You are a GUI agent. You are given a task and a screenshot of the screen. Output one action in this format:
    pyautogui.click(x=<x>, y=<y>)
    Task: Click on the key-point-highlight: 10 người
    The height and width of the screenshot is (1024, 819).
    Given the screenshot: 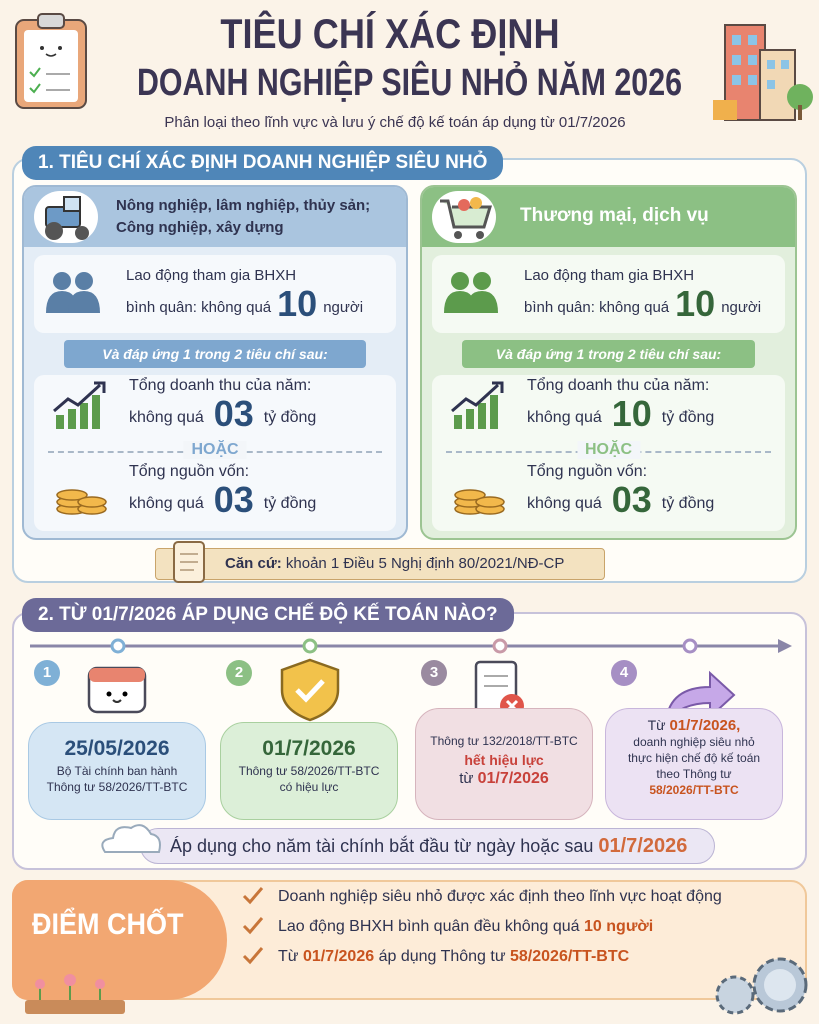 What is the action you would take?
    pyautogui.click(x=619, y=926)
    